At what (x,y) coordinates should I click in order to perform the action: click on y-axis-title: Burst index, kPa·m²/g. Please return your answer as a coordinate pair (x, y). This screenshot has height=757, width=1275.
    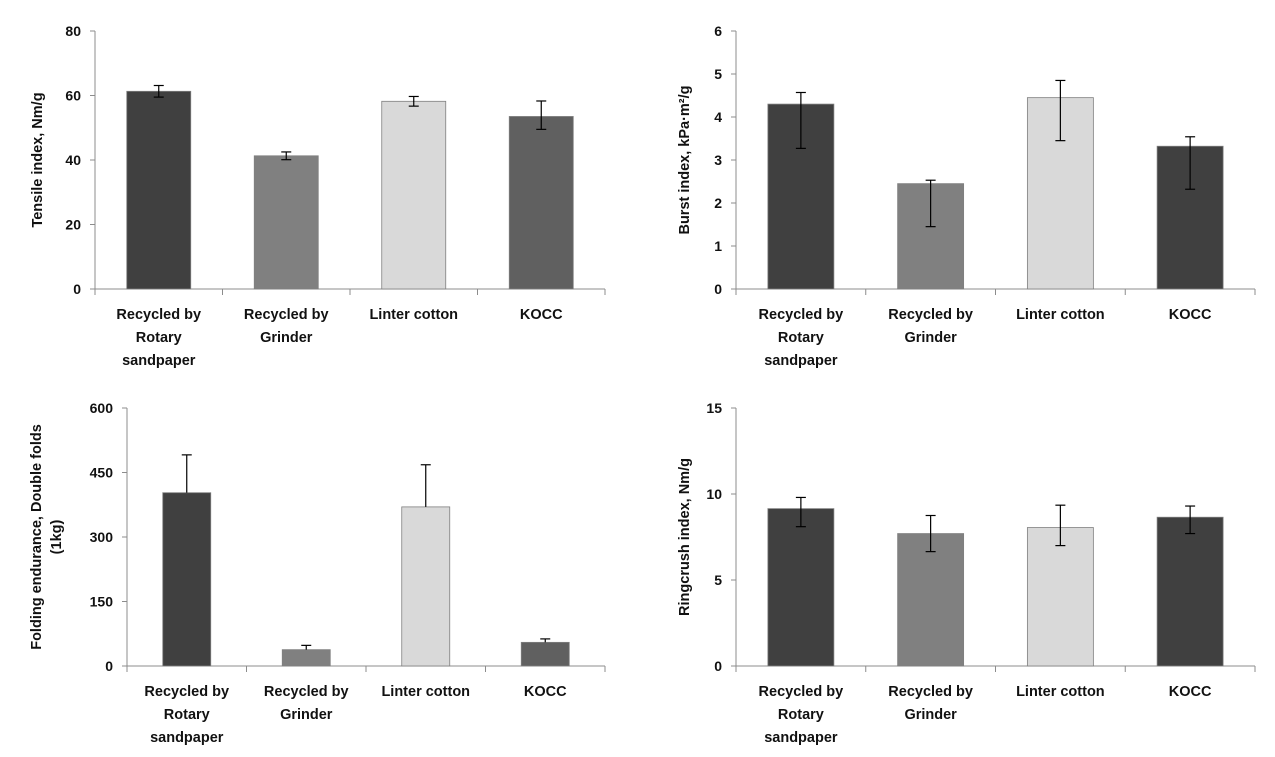
    Looking at the image, I should click on (685, 159).